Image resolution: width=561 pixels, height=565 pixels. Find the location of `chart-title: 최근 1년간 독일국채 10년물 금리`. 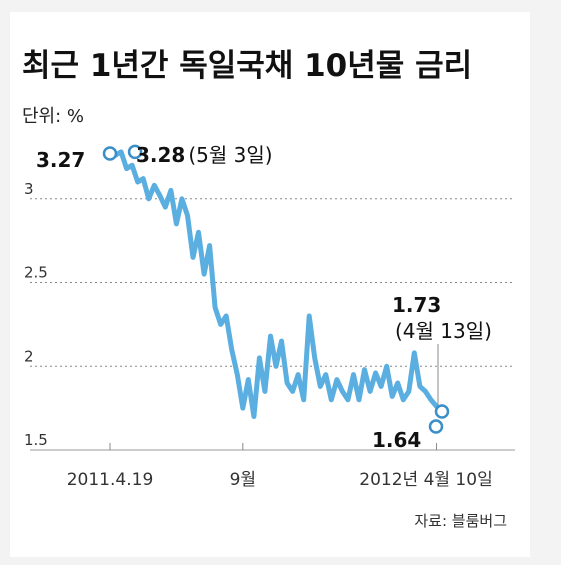

chart-title: 최근 1년간 독일국채 10년물 금리 is located at coordinates (247, 66).